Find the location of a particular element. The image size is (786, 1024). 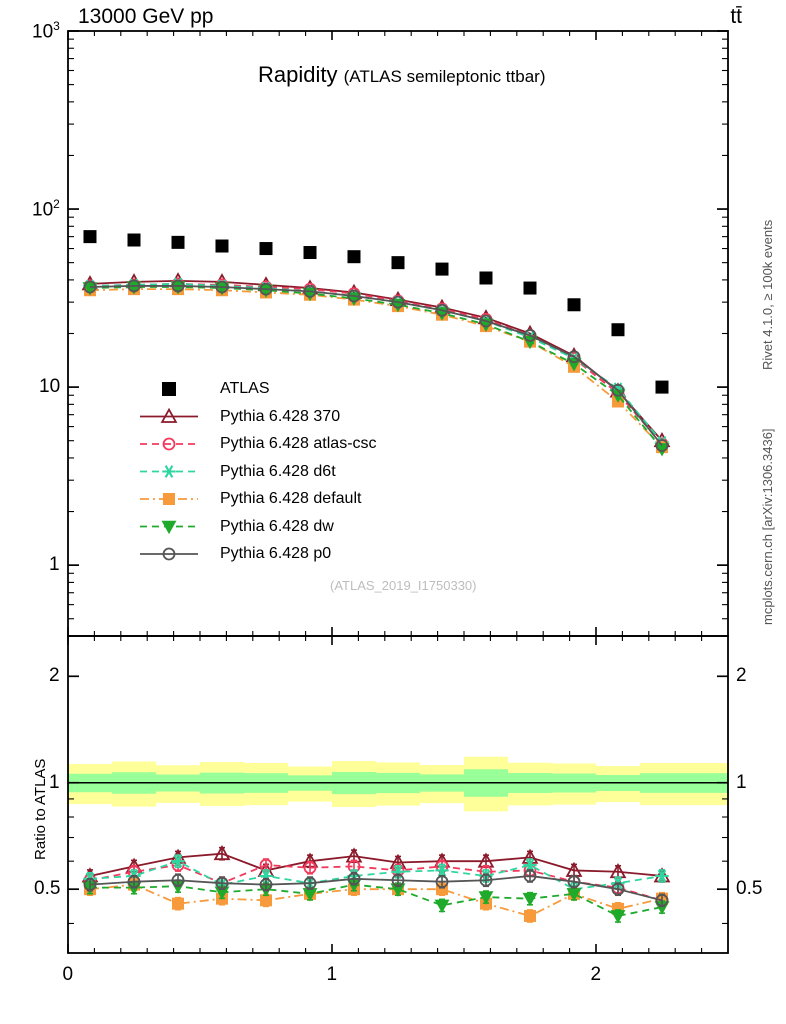

legend-label: Pythia 6.428 370 is located at coordinates (280, 416).